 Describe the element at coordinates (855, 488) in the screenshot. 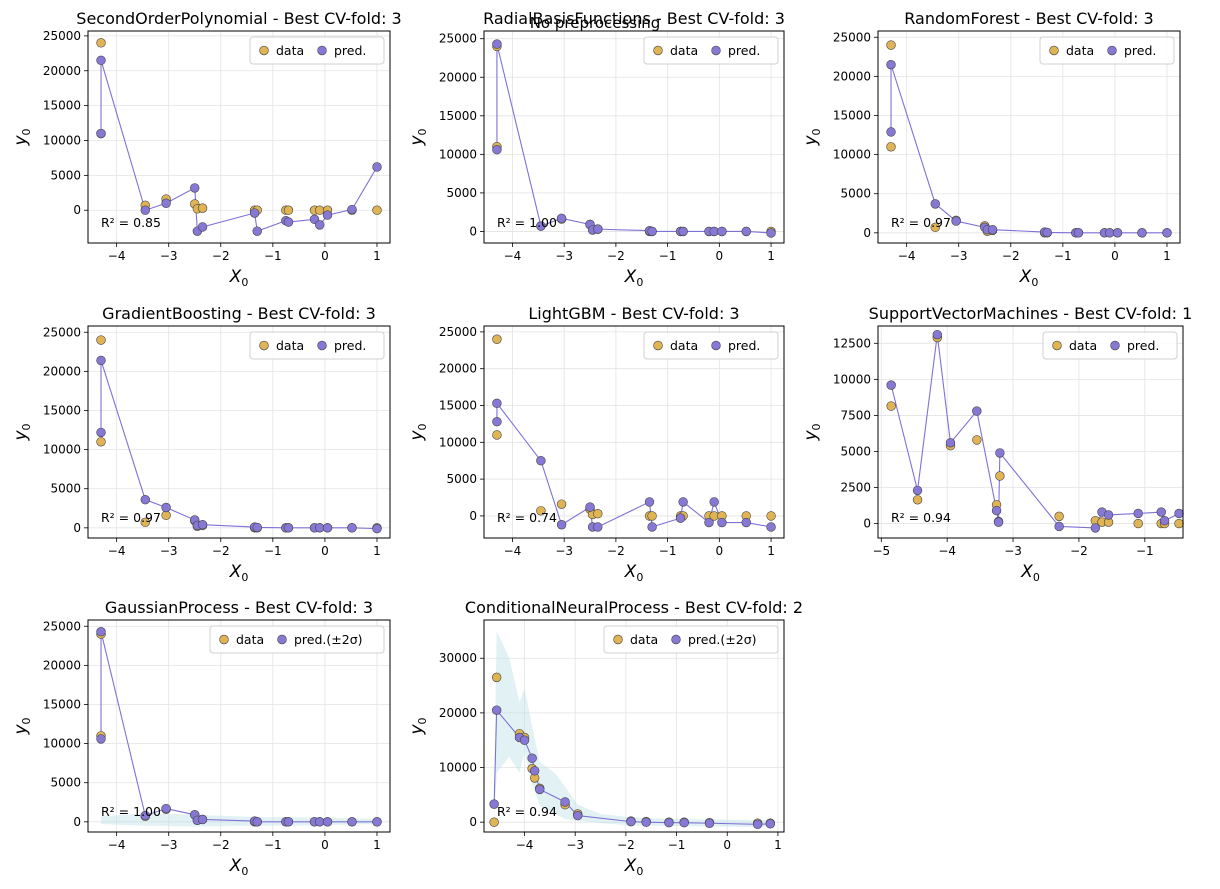

I see `y-tick-label: 2500` at that location.